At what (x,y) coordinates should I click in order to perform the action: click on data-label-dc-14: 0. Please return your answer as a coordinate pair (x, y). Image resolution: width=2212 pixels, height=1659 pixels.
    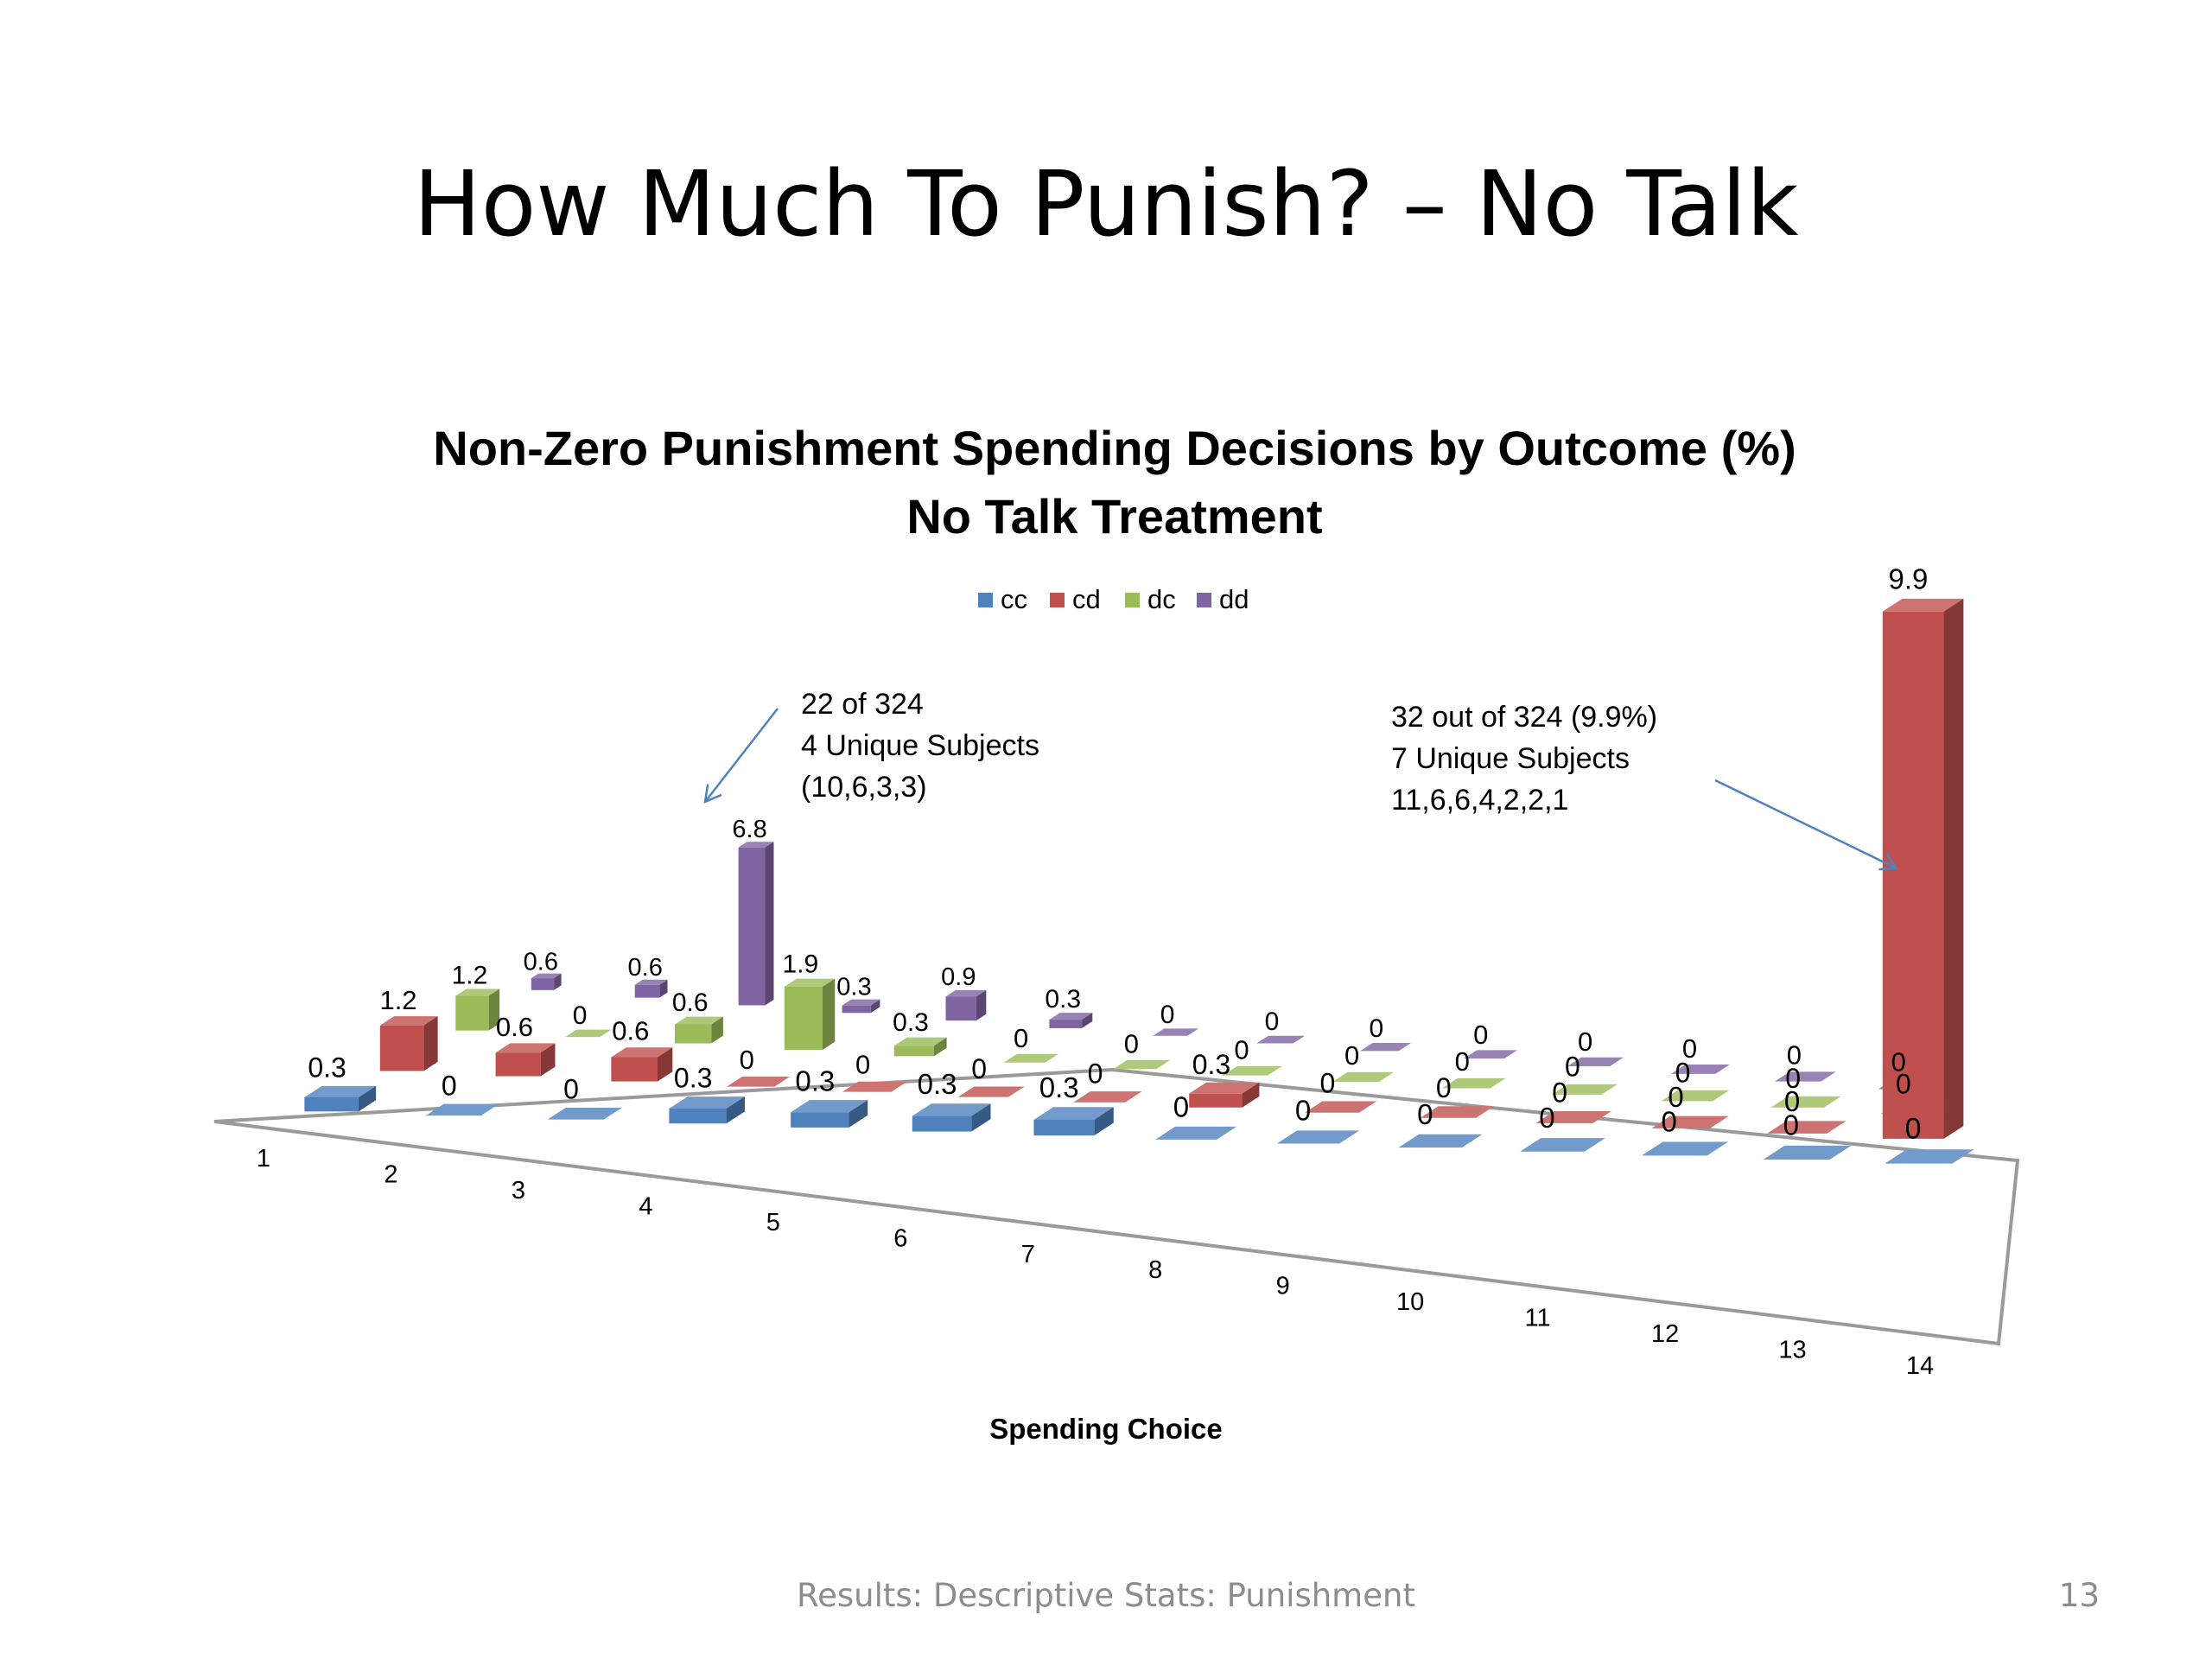
    Looking at the image, I should click on (1903, 1084).